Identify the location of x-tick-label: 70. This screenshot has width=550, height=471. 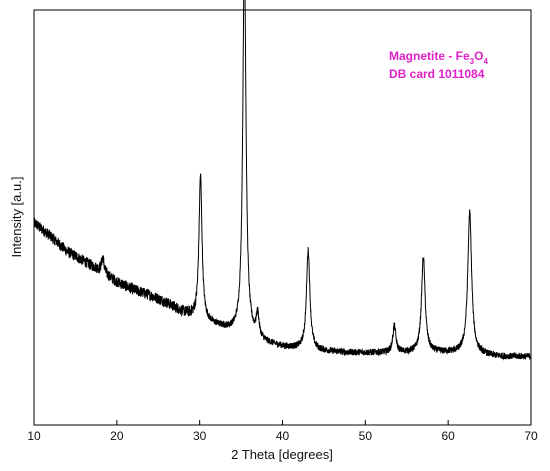
(531, 436).